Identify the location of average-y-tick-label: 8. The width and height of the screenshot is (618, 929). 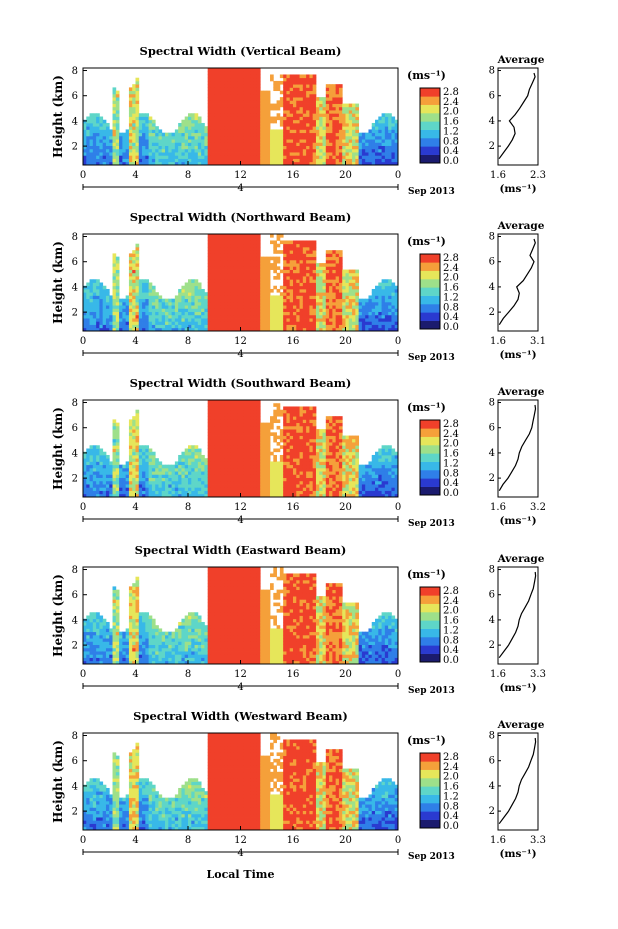
(492, 237).